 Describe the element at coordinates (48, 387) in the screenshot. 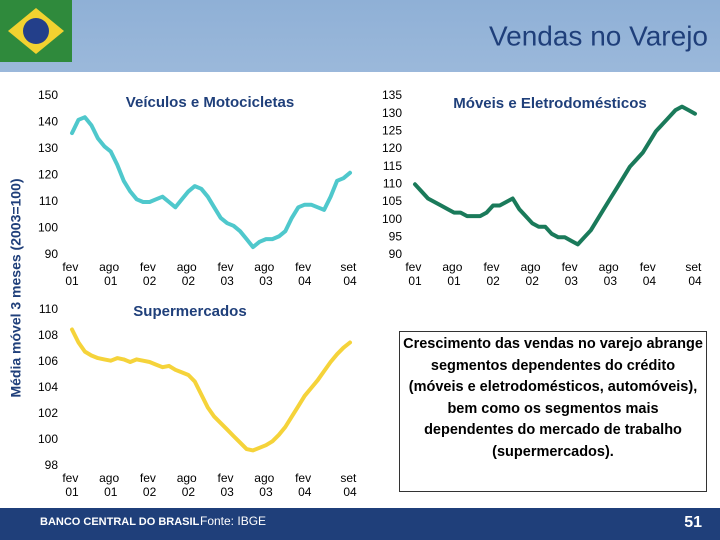

I see `y-tick-label: 104` at that location.